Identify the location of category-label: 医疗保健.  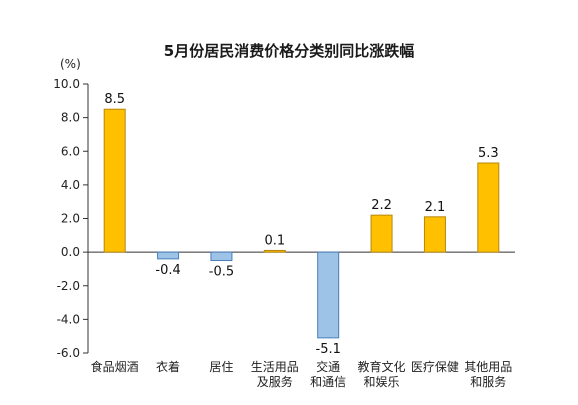
(435, 367).